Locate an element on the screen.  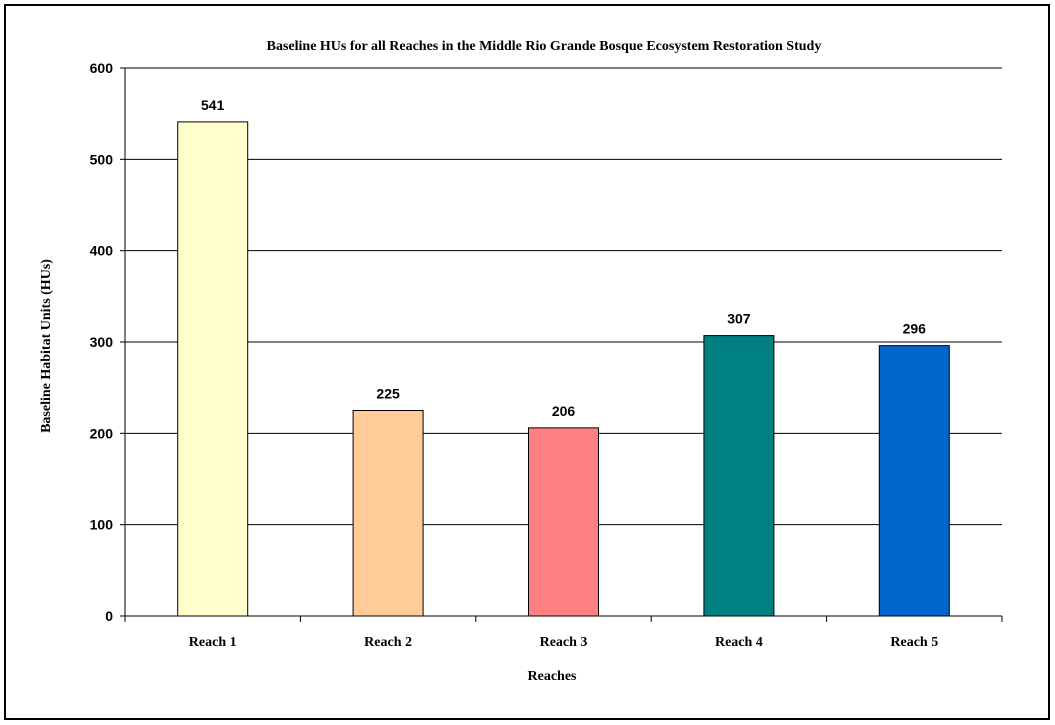
y-ticks: 0 100 200 300 400 500 600 is located at coordinates (107, 342).